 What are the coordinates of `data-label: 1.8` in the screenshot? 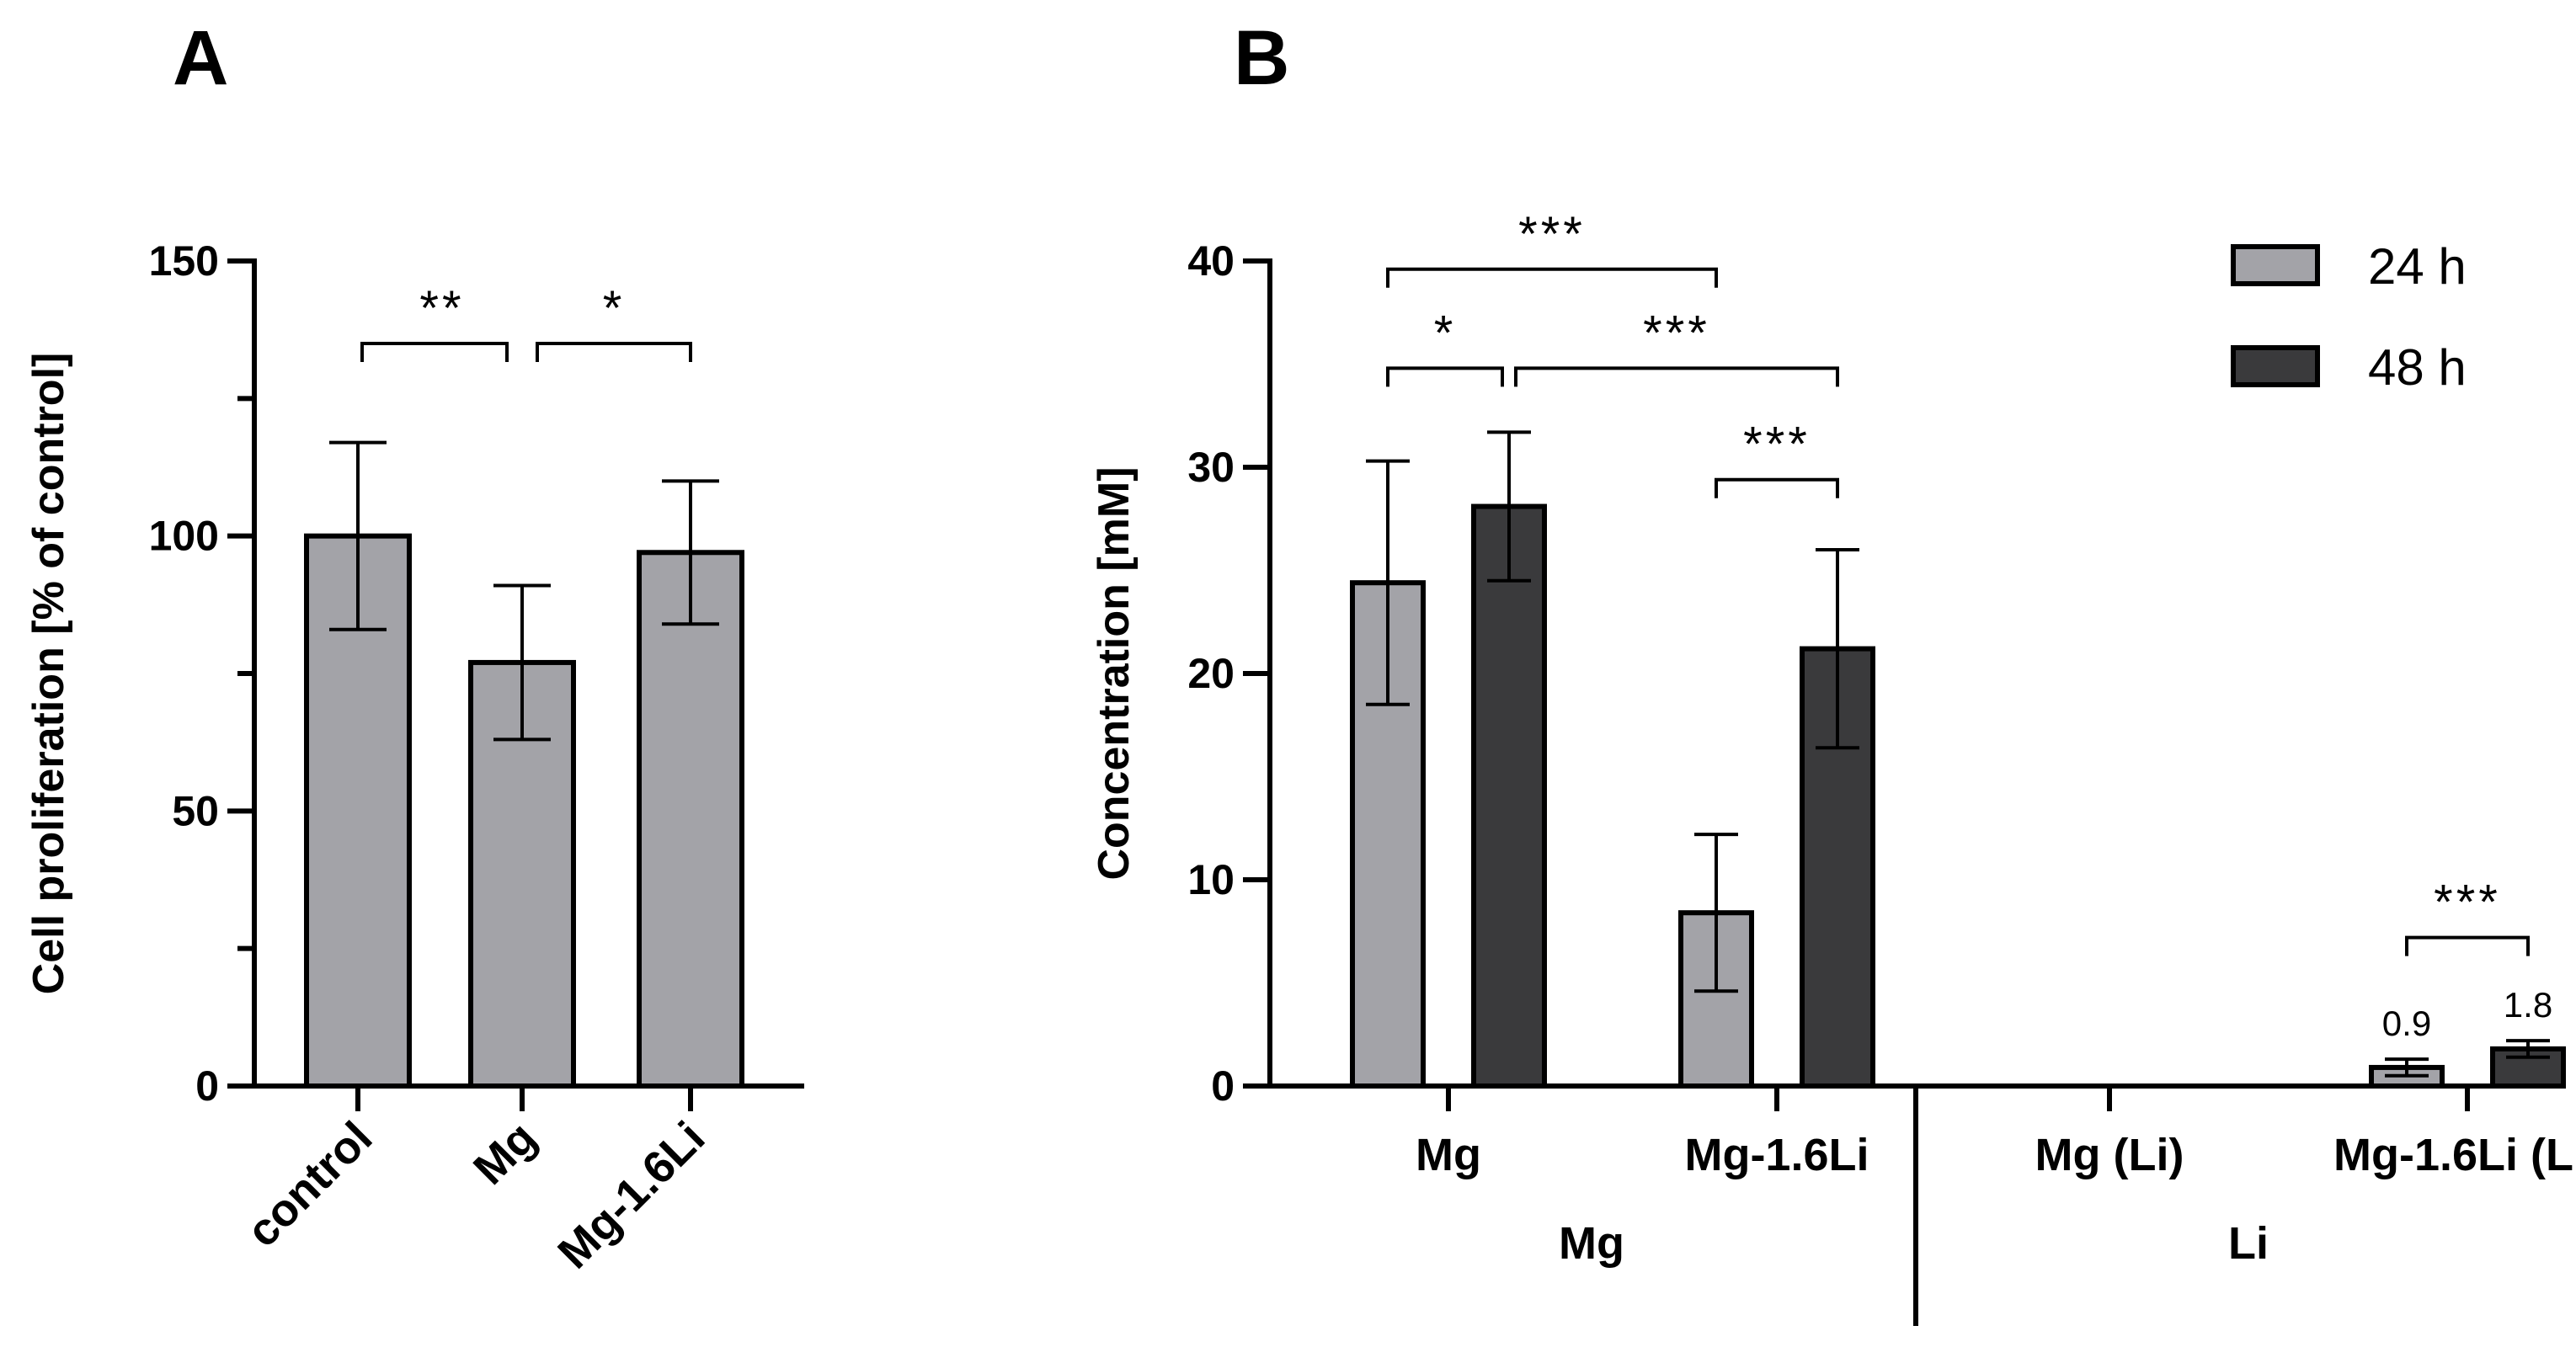 It's located at (2528, 1005).